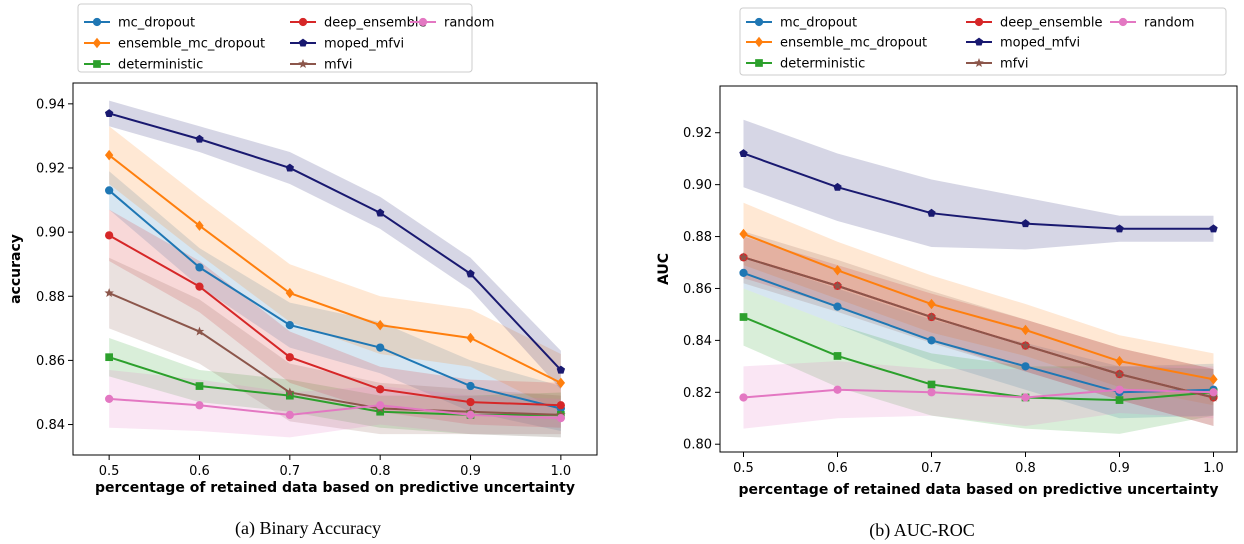 The height and width of the screenshot is (544, 1244). I want to click on accuracy-band-mfvi, so click(335, 346).